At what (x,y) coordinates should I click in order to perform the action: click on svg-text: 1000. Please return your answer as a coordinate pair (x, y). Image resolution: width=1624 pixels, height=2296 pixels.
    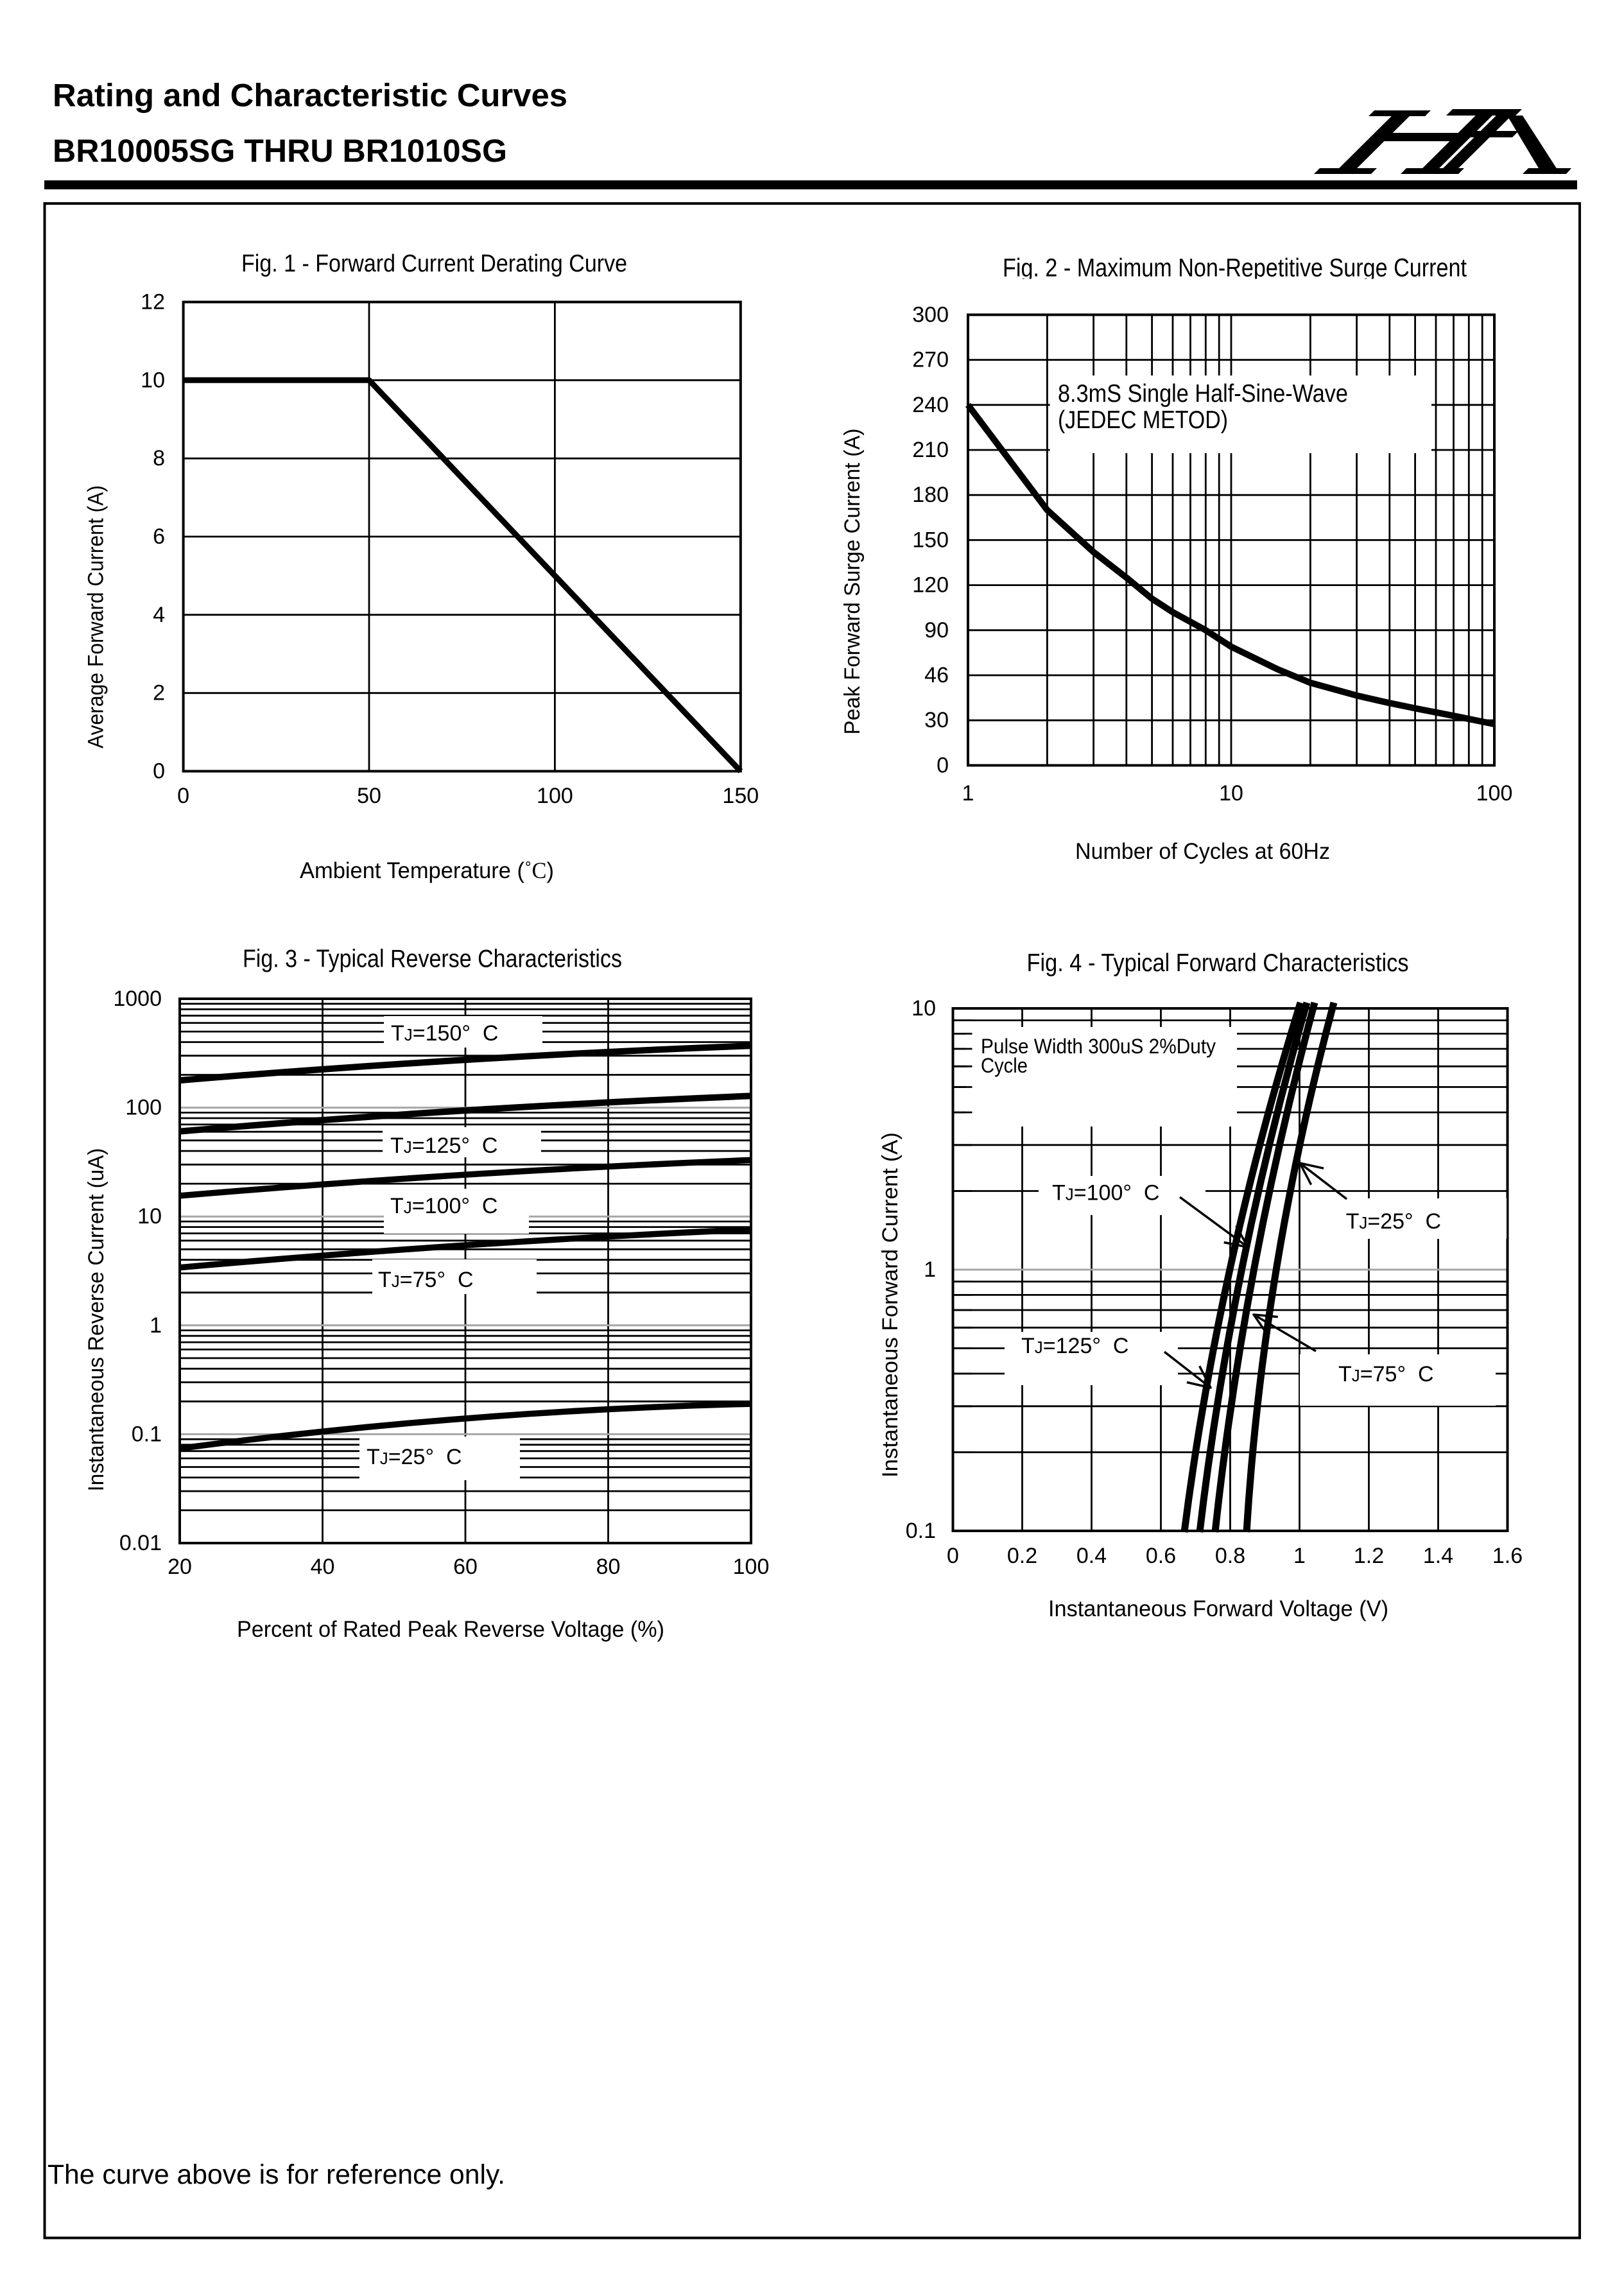
    Looking at the image, I should click on (137, 999).